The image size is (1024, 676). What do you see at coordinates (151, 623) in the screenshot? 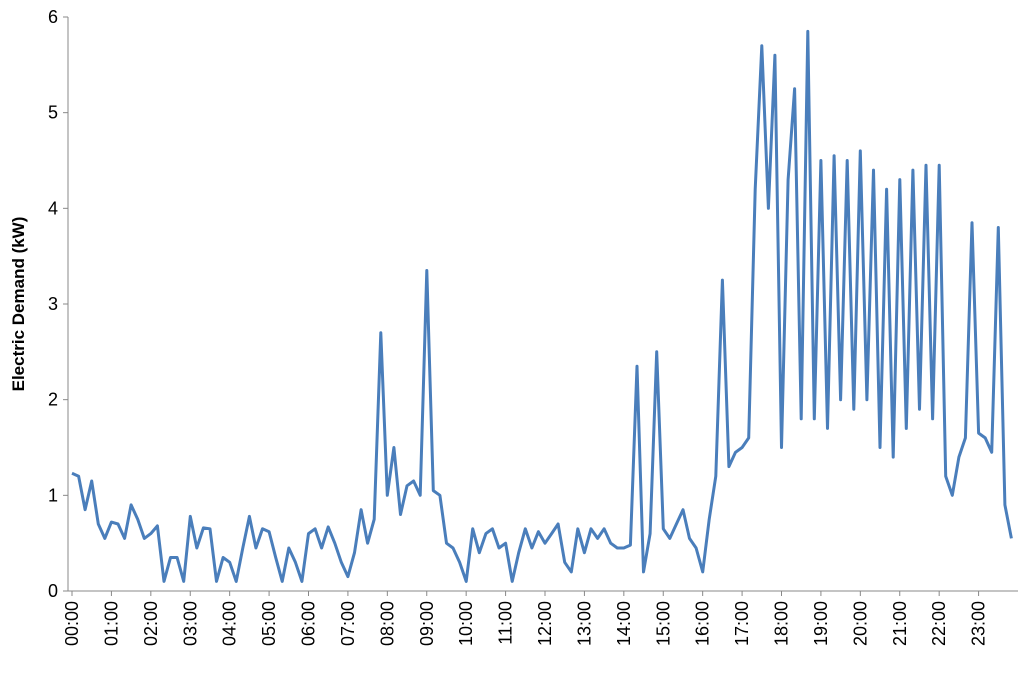
I see `x-tick-label: 02:00` at bounding box center [151, 623].